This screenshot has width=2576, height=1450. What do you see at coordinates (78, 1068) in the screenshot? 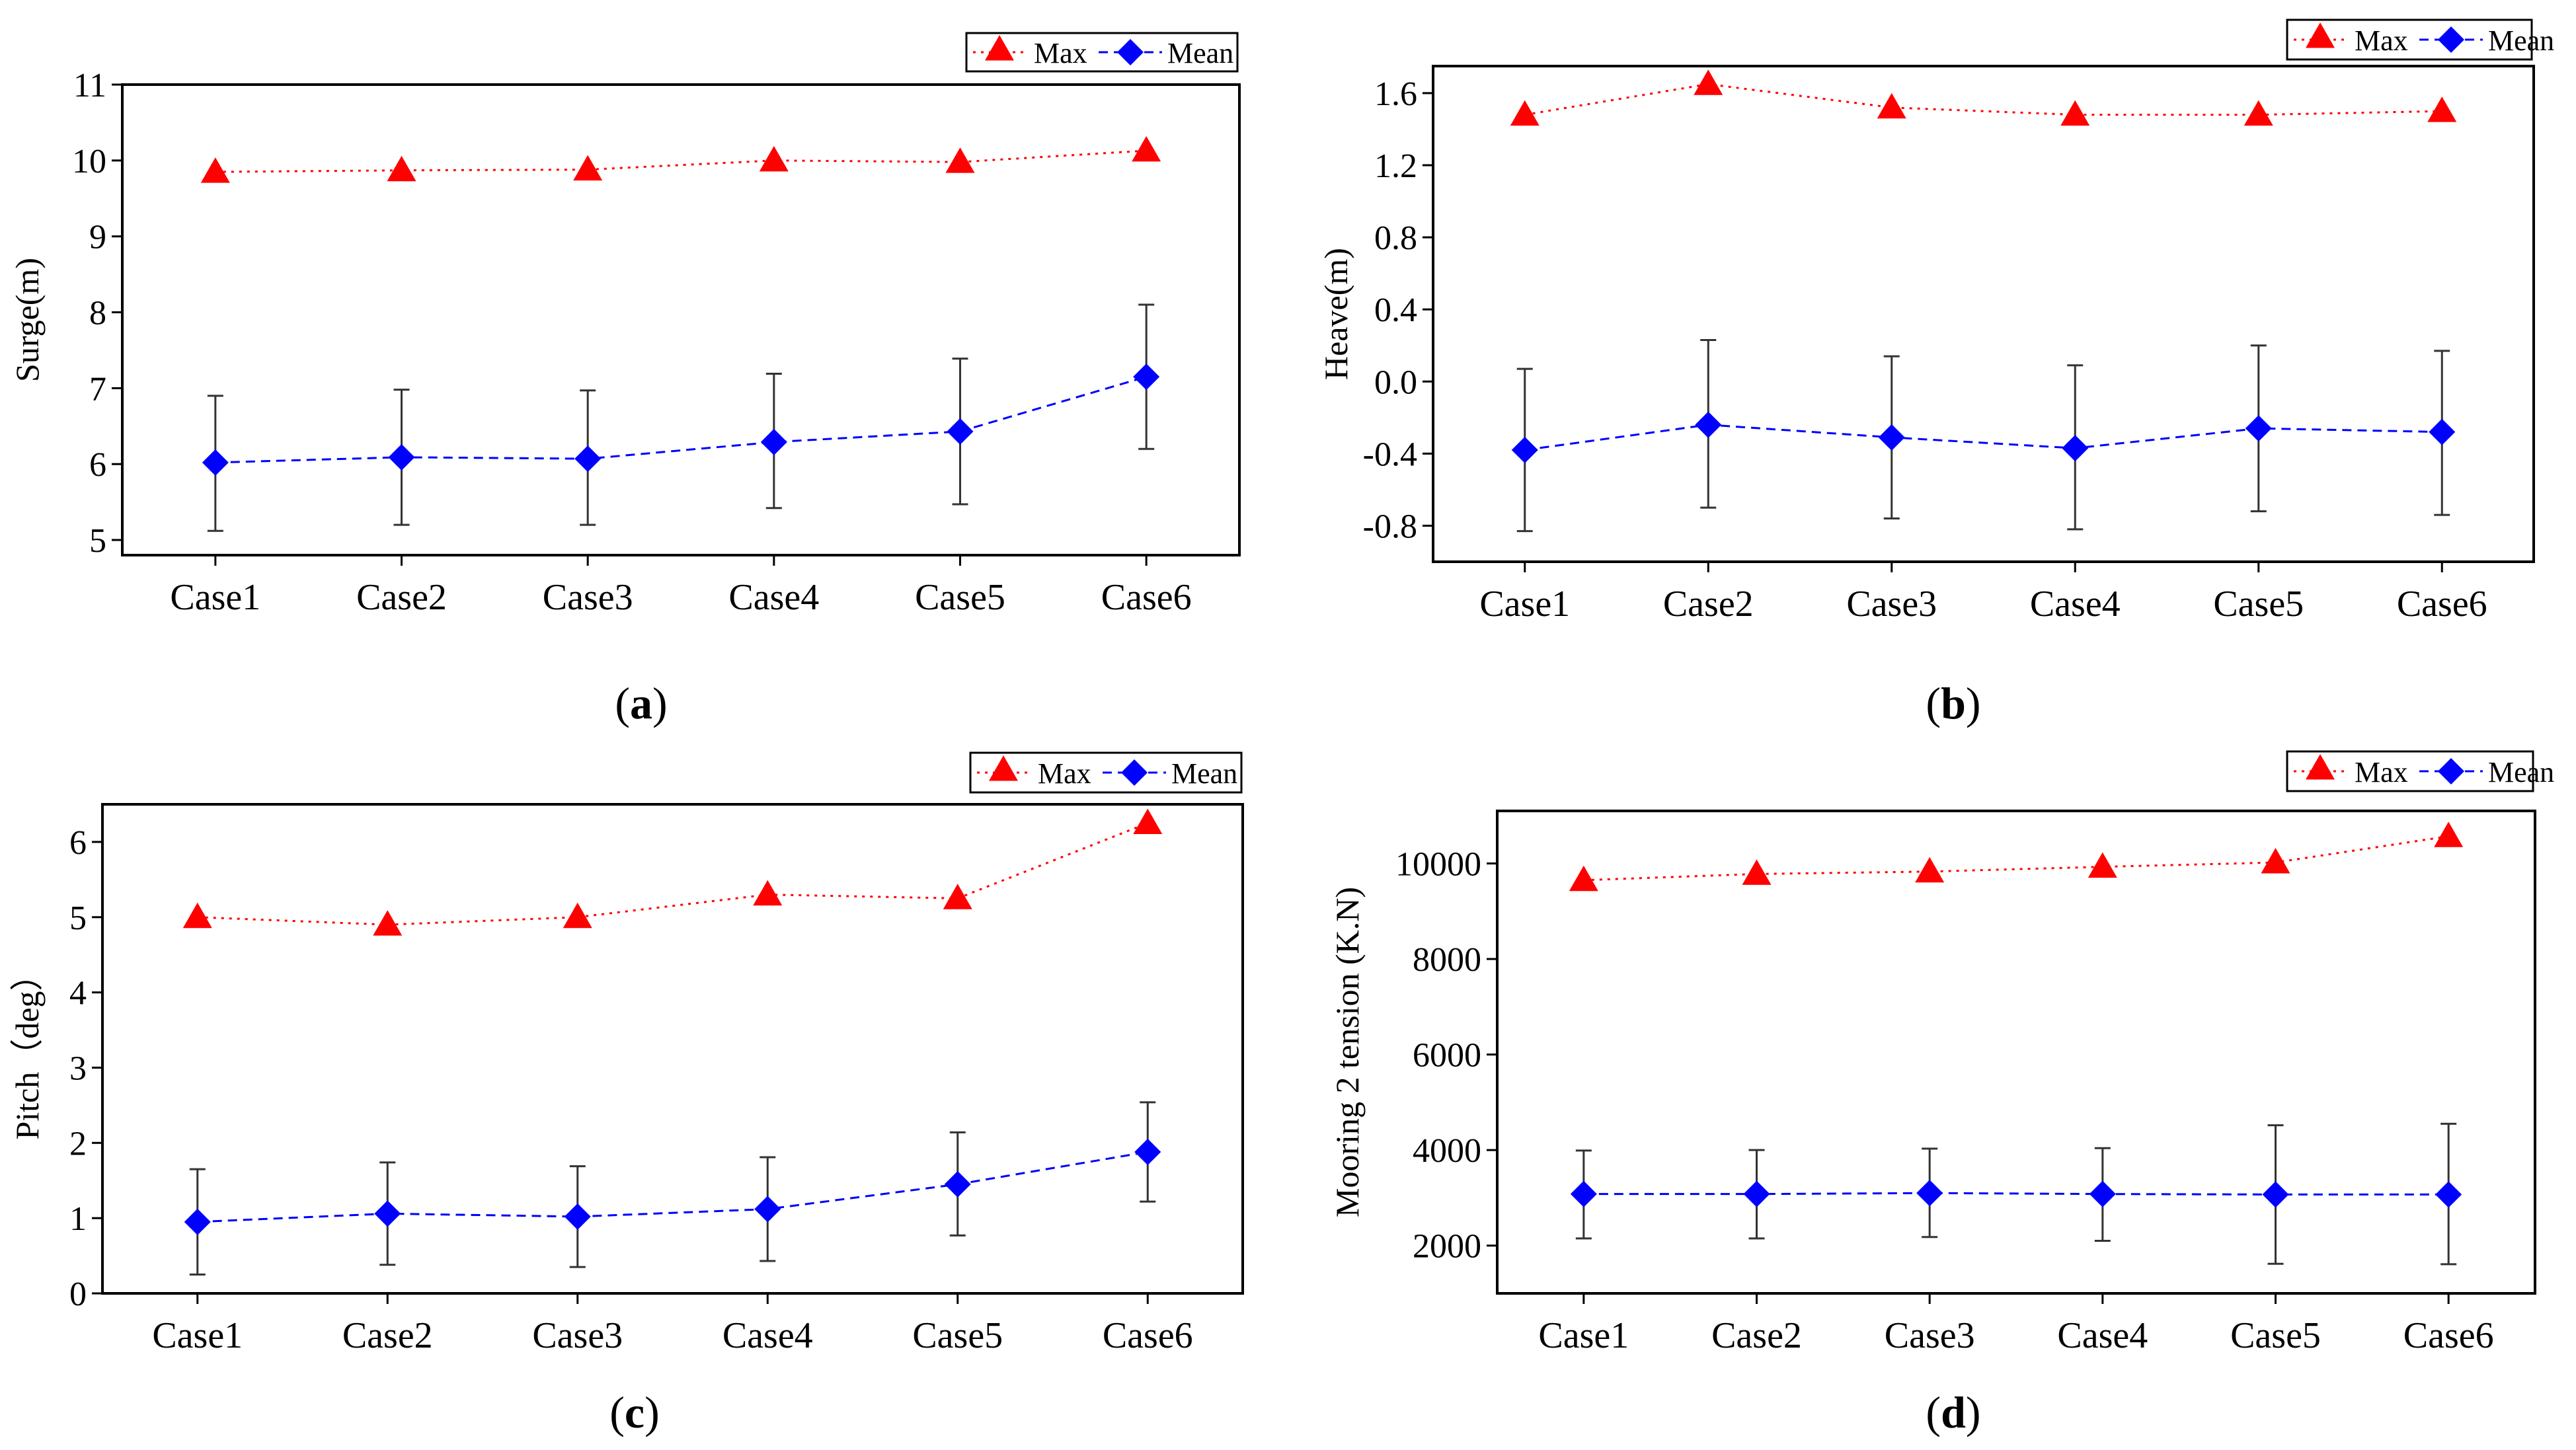
I see `chart-c-ytick-label: 3` at bounding box center [78, 1068].